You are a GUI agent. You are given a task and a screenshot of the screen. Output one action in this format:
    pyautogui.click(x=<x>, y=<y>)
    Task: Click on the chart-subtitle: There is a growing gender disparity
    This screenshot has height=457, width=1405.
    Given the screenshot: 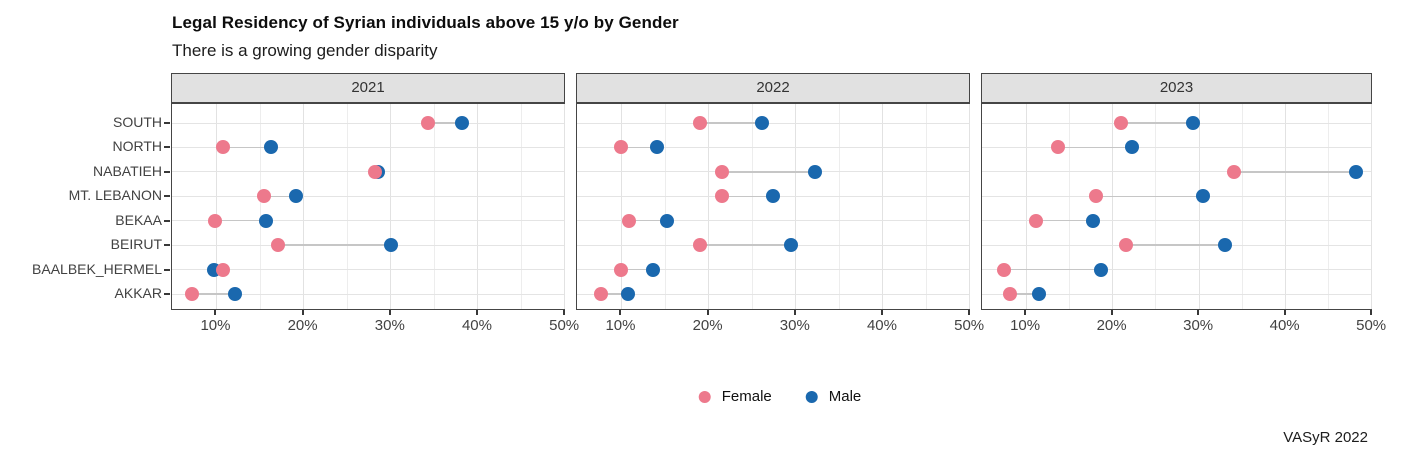 What is the action you would take?
    pyautogui.click(x=305, y=50)
    